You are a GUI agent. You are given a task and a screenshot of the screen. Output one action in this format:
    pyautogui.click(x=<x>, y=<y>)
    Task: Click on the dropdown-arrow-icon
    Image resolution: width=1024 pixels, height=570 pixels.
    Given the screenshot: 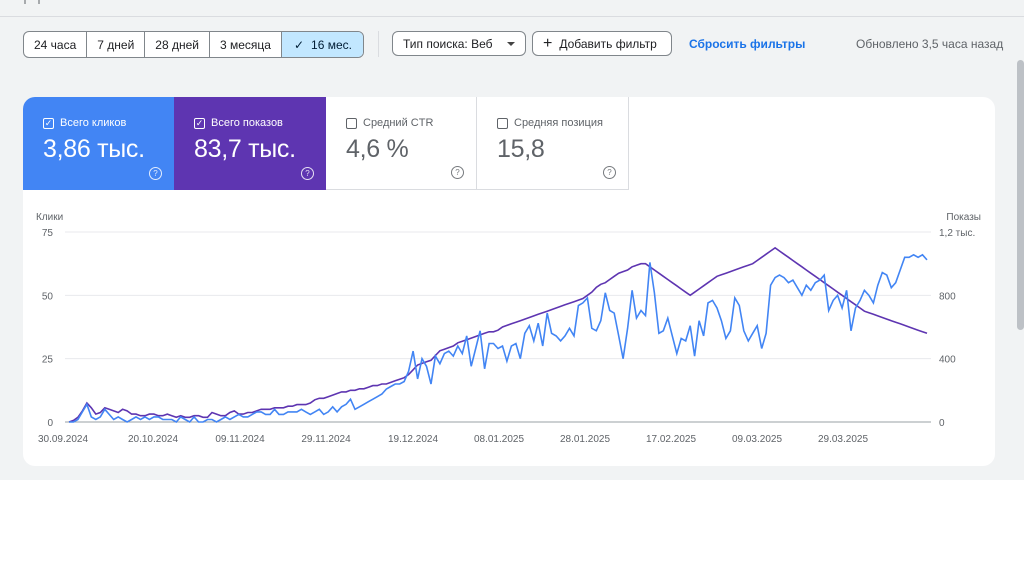 What is the action you would take?
    pyautogui.click(x=511, y=43)
    